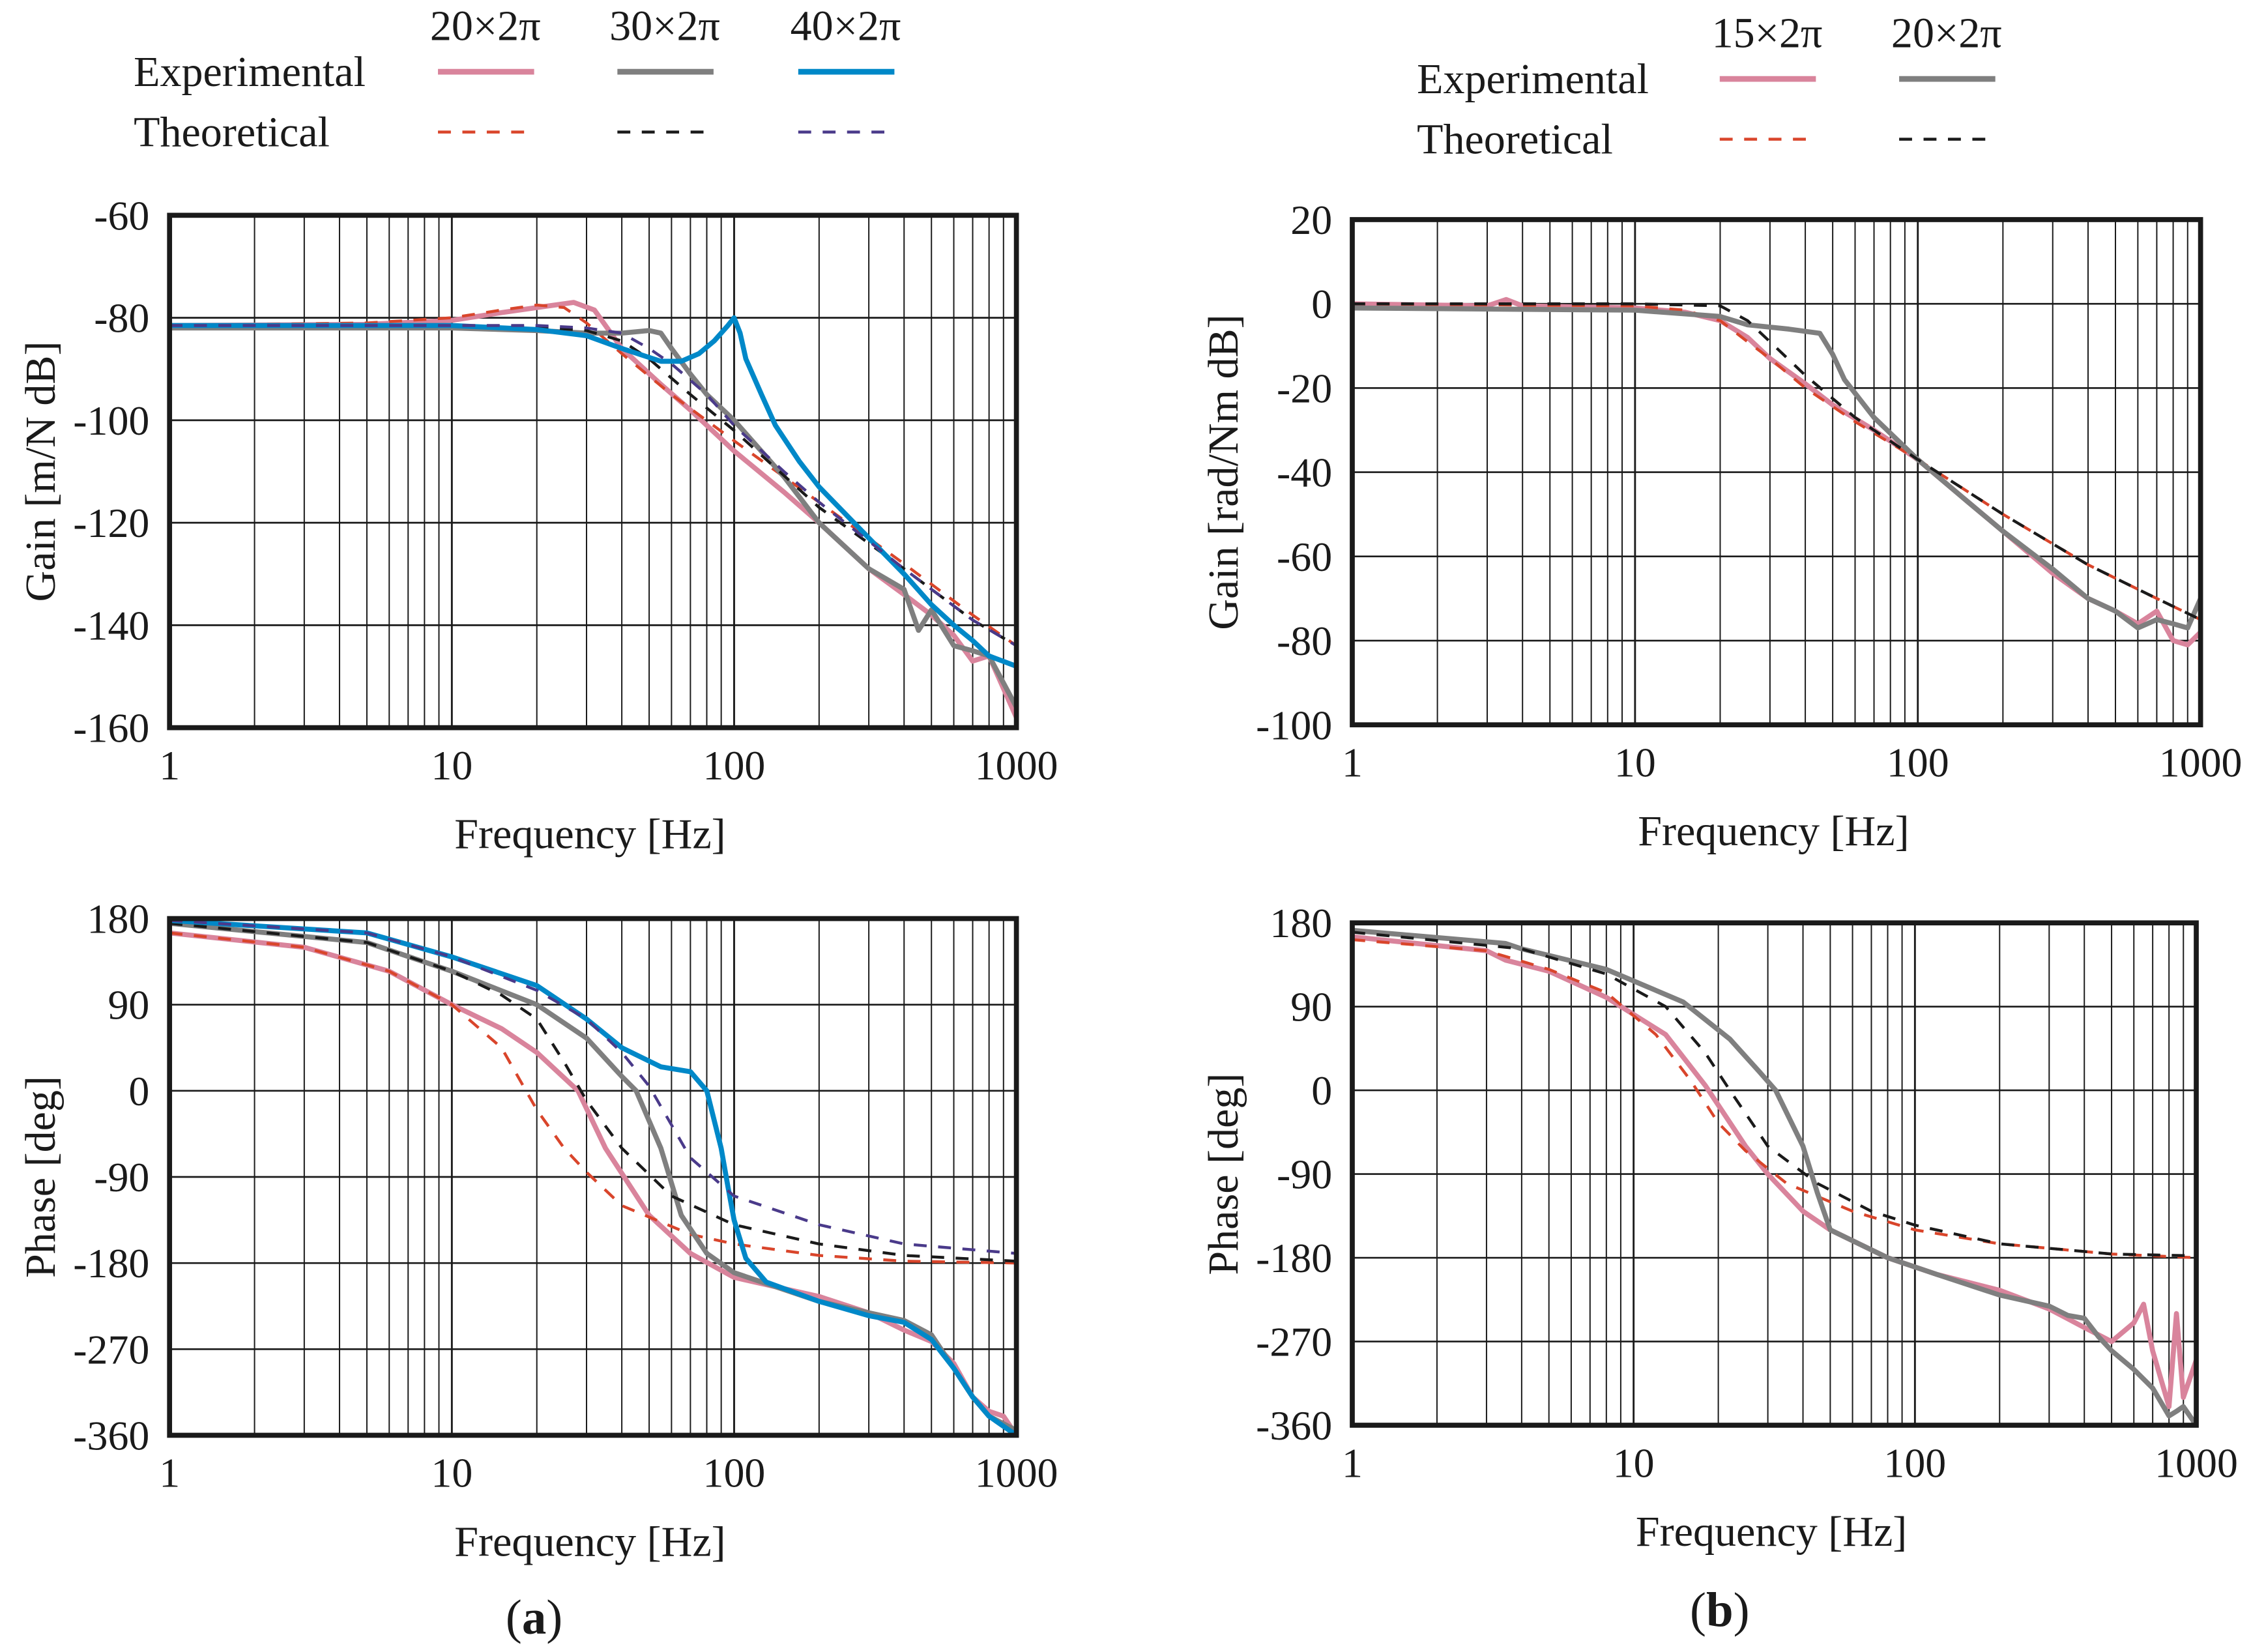  I want to click on y-tick-label: -40, so click(1304, 473).